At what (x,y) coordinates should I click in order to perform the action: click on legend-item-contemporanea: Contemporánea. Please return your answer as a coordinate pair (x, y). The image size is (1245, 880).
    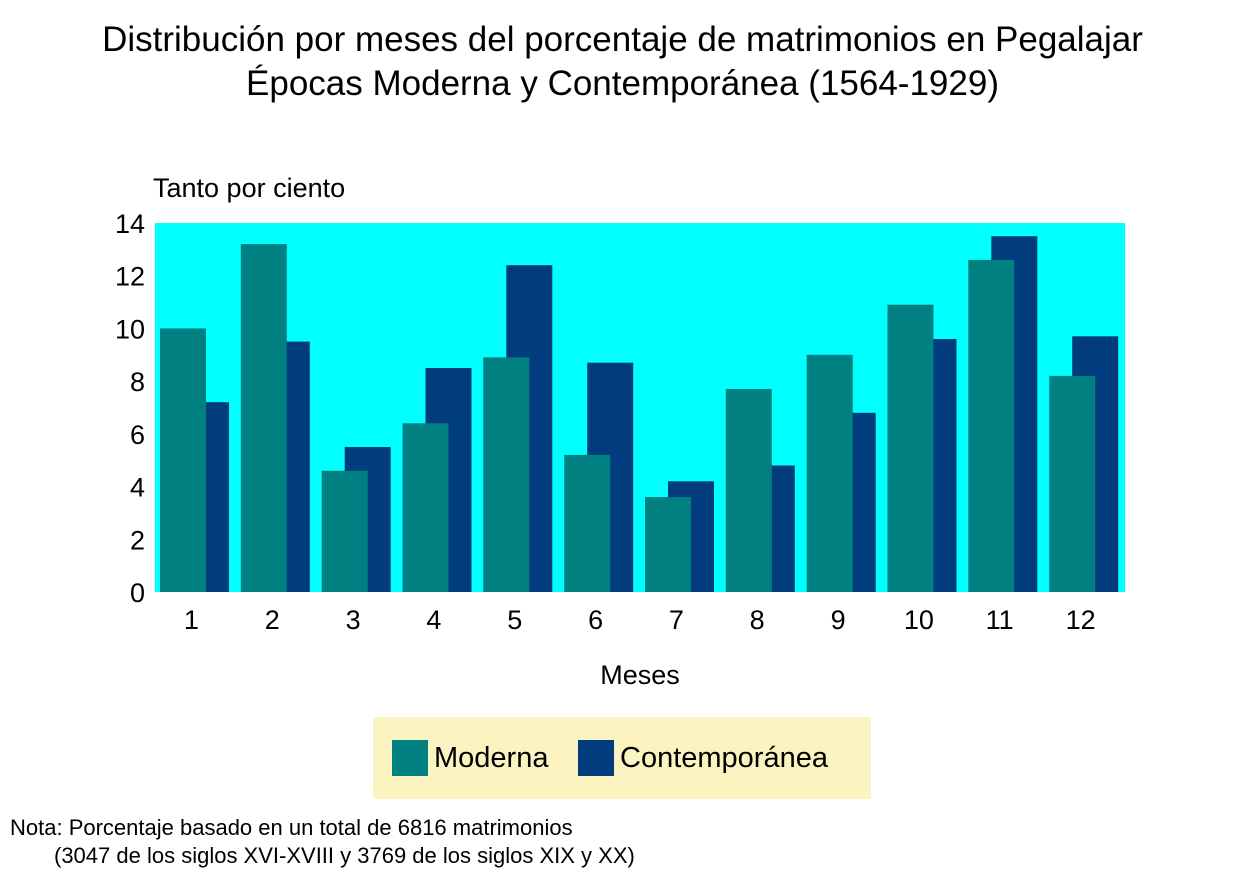
    Looking at the image, I should click on (703, 758).